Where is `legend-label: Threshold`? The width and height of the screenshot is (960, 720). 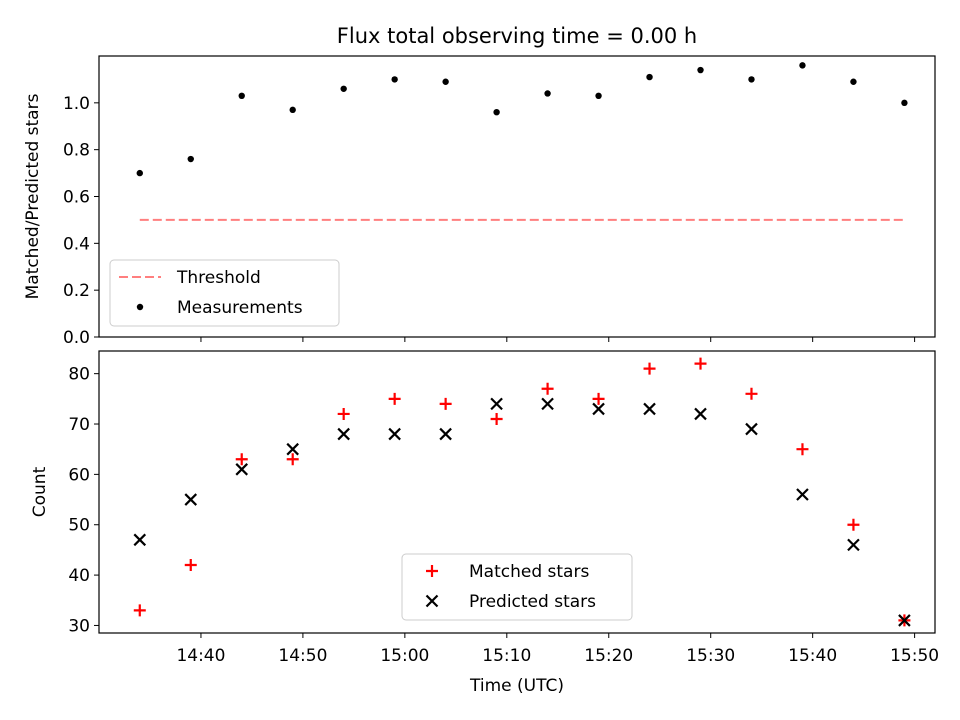 legend-label: Threshold is located at coordinates (218, 278).